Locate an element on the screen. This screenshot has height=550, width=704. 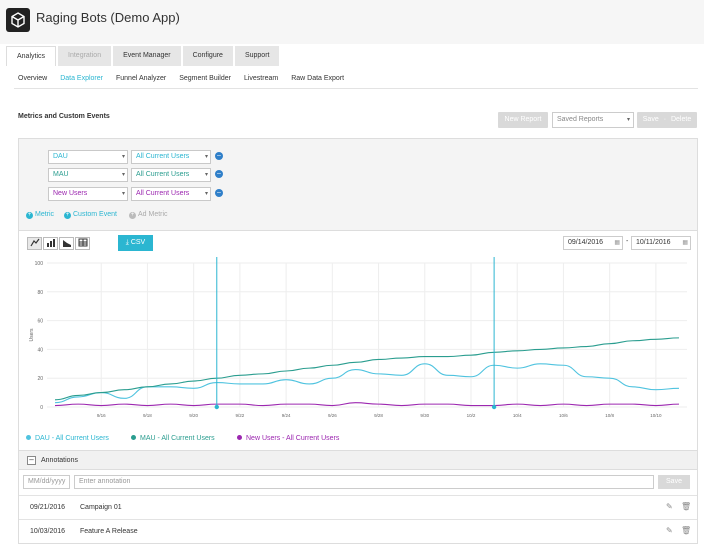
start-date-value: 09/14/2016 is located at coordinates (586, 242).